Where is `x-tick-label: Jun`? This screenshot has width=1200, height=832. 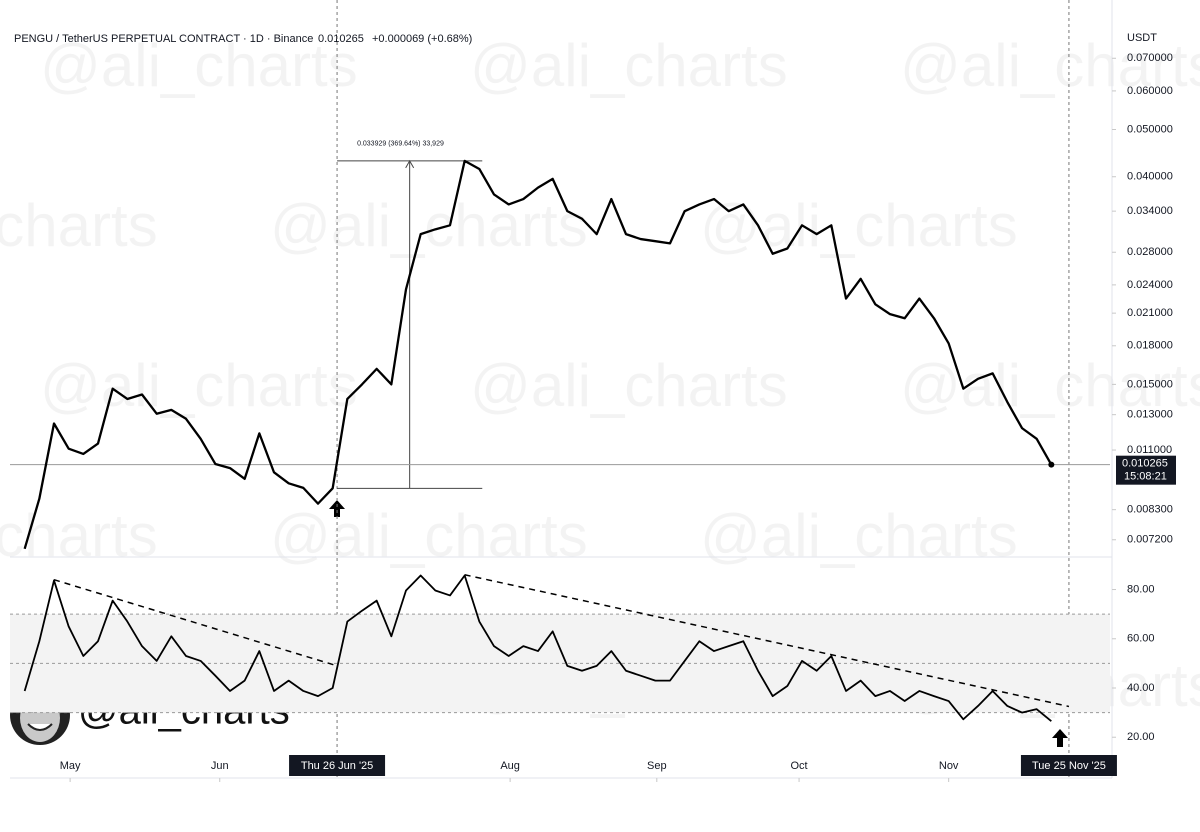
x-tick-label: Jun is located at coordinates (220, 766).